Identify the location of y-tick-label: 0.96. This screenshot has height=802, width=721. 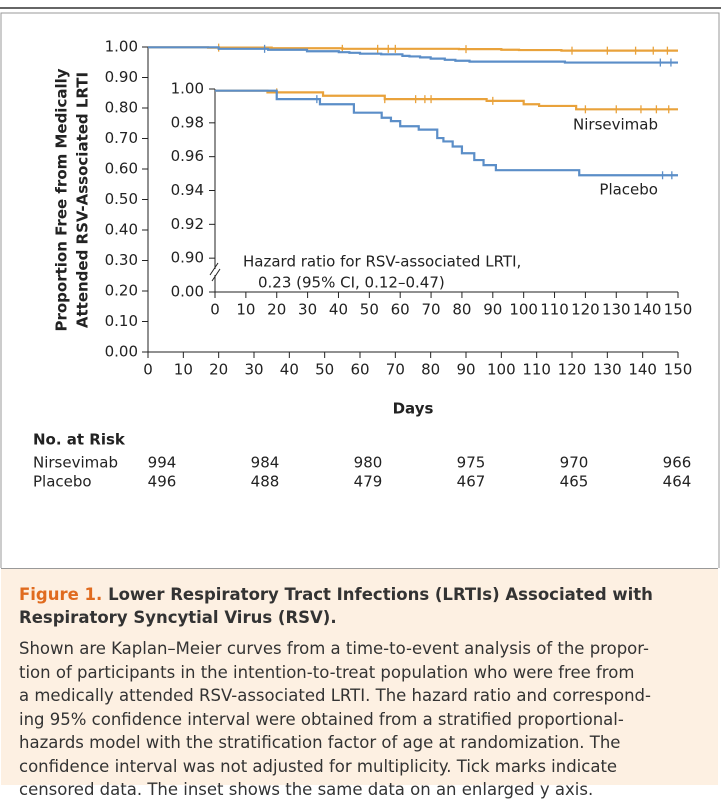
(187, 156).